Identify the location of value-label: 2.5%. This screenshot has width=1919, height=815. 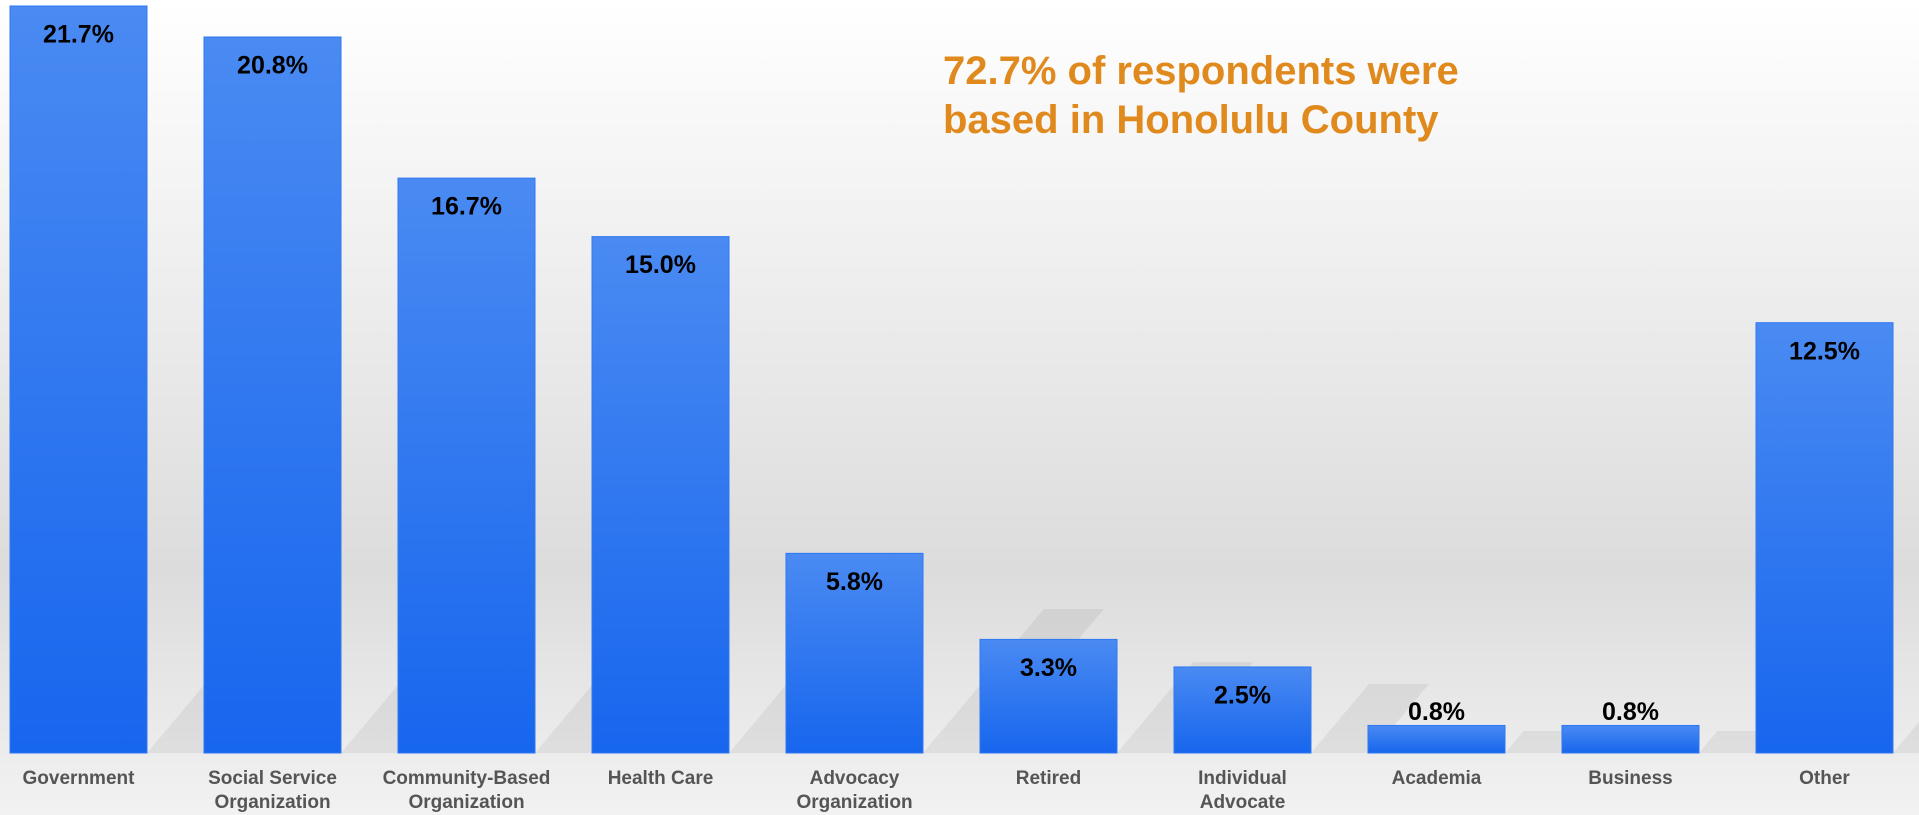
(1242, 696).